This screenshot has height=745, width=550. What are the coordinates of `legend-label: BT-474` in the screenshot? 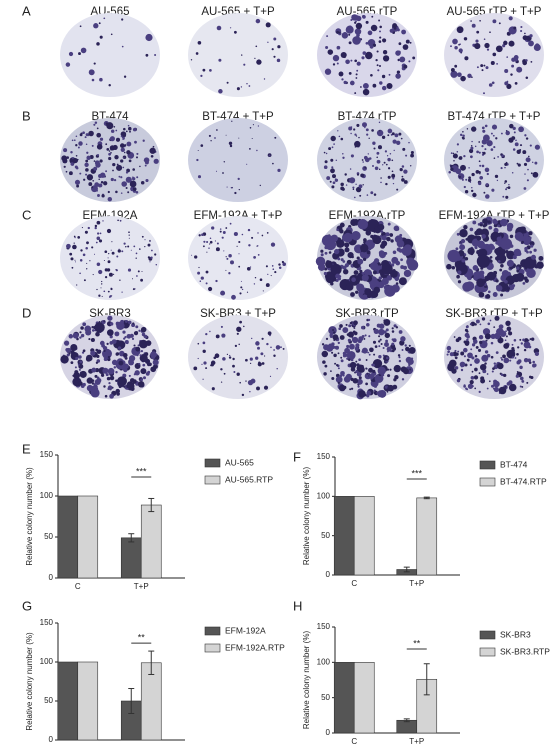 It's located at (514, 464).